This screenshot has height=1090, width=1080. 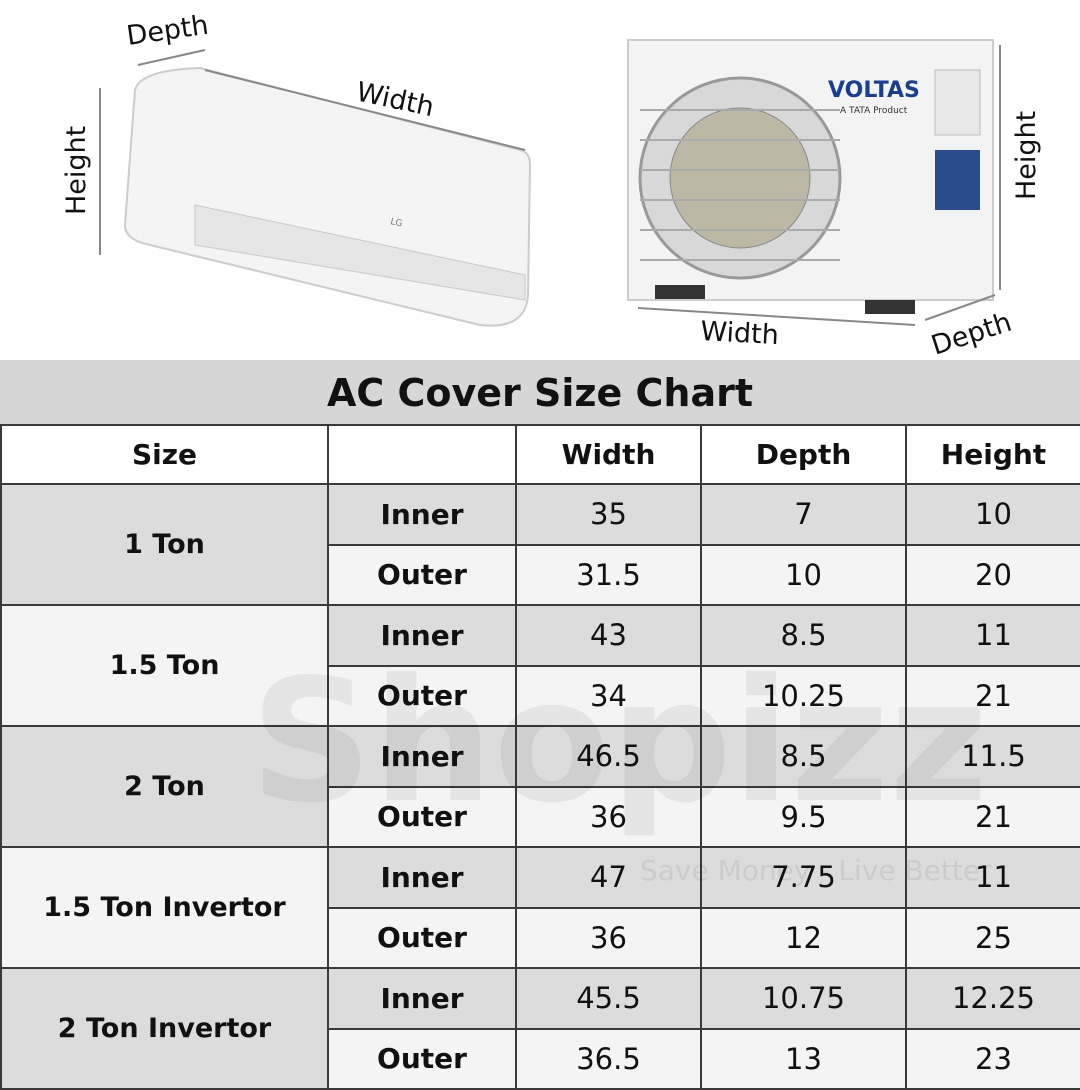 I want to click on value-cell: 46.5, so click(x=608, y=756).